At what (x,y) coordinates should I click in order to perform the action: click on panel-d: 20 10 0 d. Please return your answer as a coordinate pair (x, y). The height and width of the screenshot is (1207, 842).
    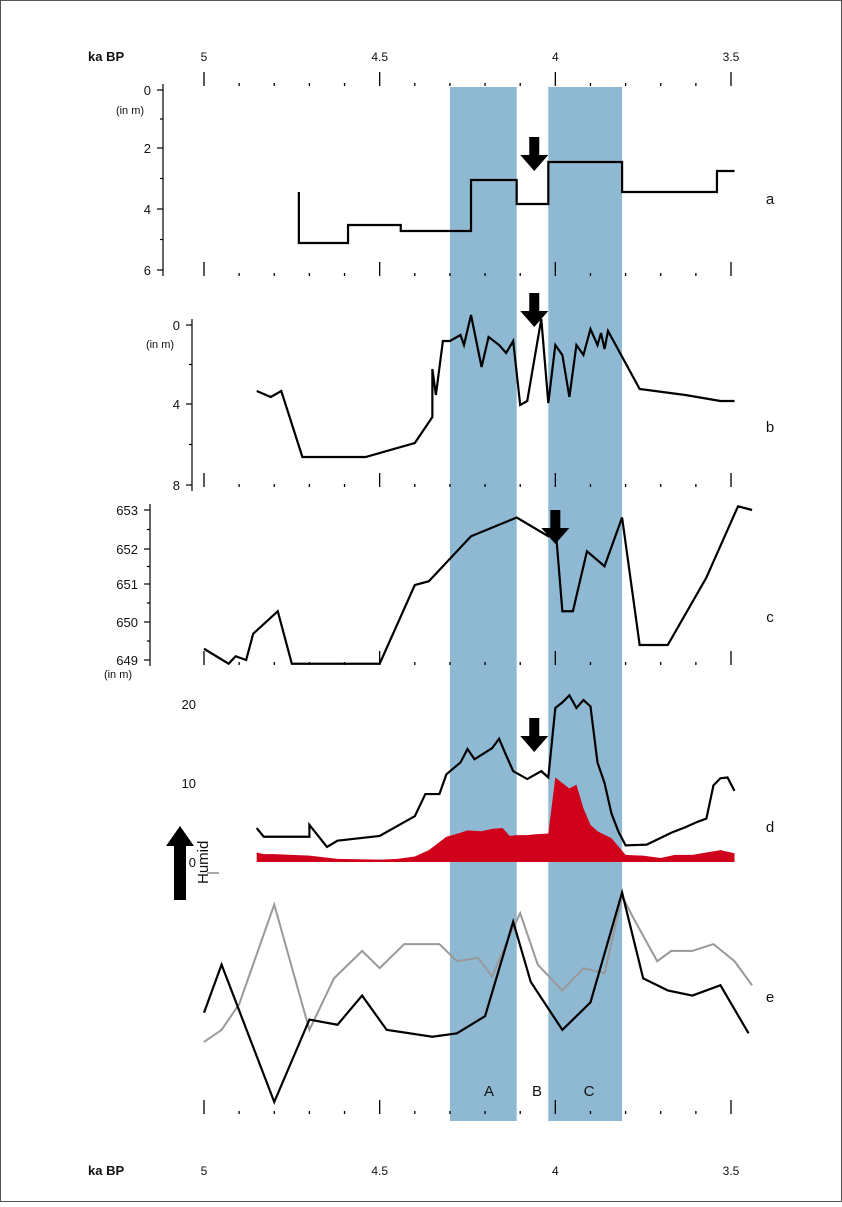
    Looking at the image, I should click on (478, 783).